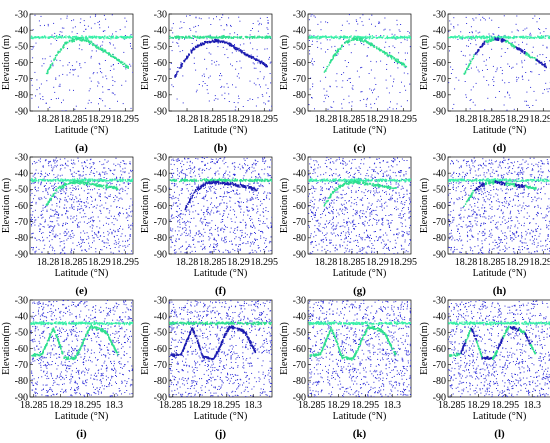  Describe the element at coordinates (160, 63) in the screenshot. I see `y-tick-label: -60` at that location.